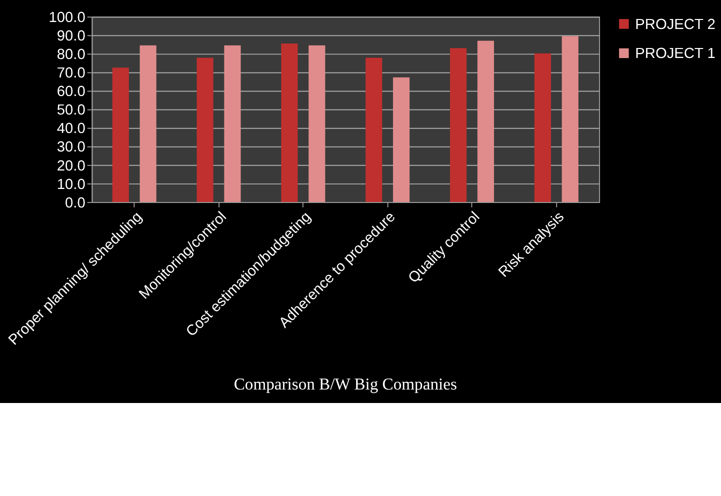 The width and height of the screenshot is (721, 496). What do you see at coordinates (71, 129) in the screenshot?
I see `y-tick-label: 40.0` at bounding box center [71, 129].